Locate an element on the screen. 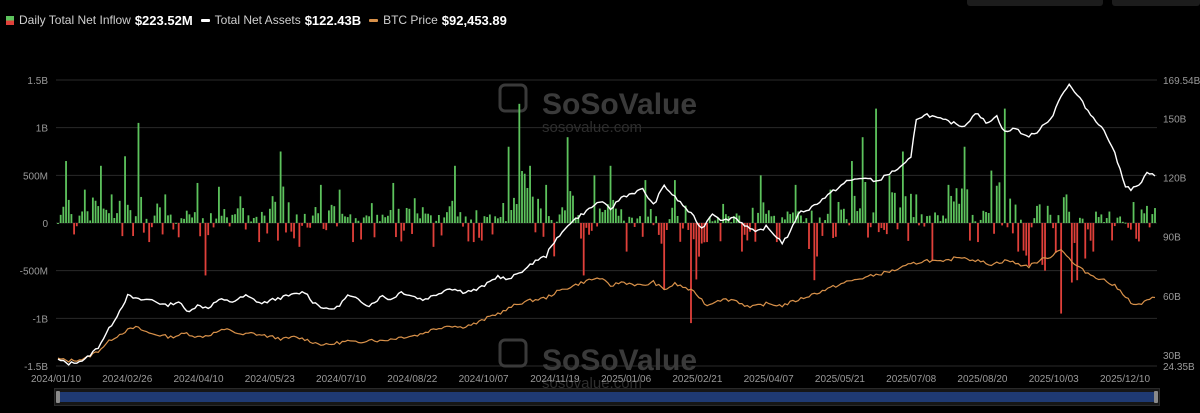 The width and height of the screenshot is (1200, 413). legend-inflow: Daily Total Net Inflow $223.52M is located at coordinates (99, 20).